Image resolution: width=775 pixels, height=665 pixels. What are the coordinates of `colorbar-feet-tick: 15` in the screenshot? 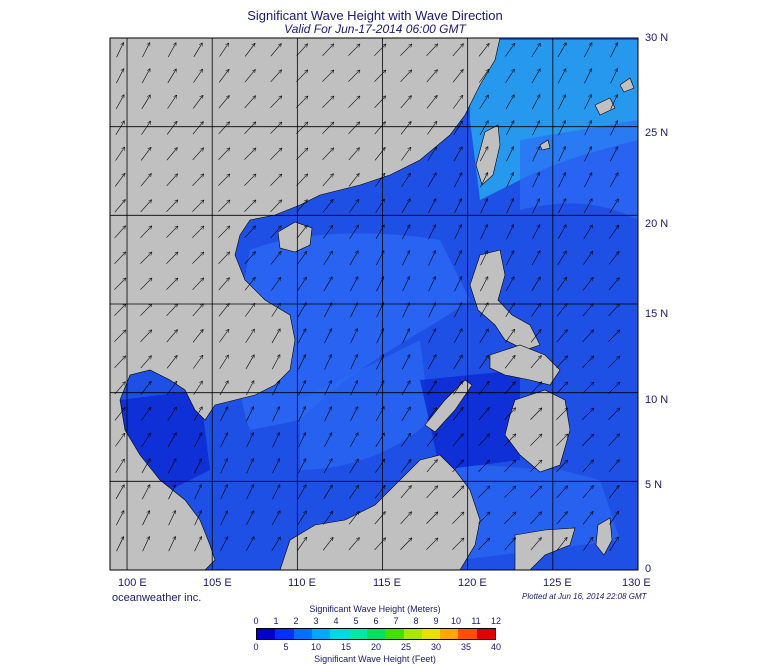 It's located at (346, 647).